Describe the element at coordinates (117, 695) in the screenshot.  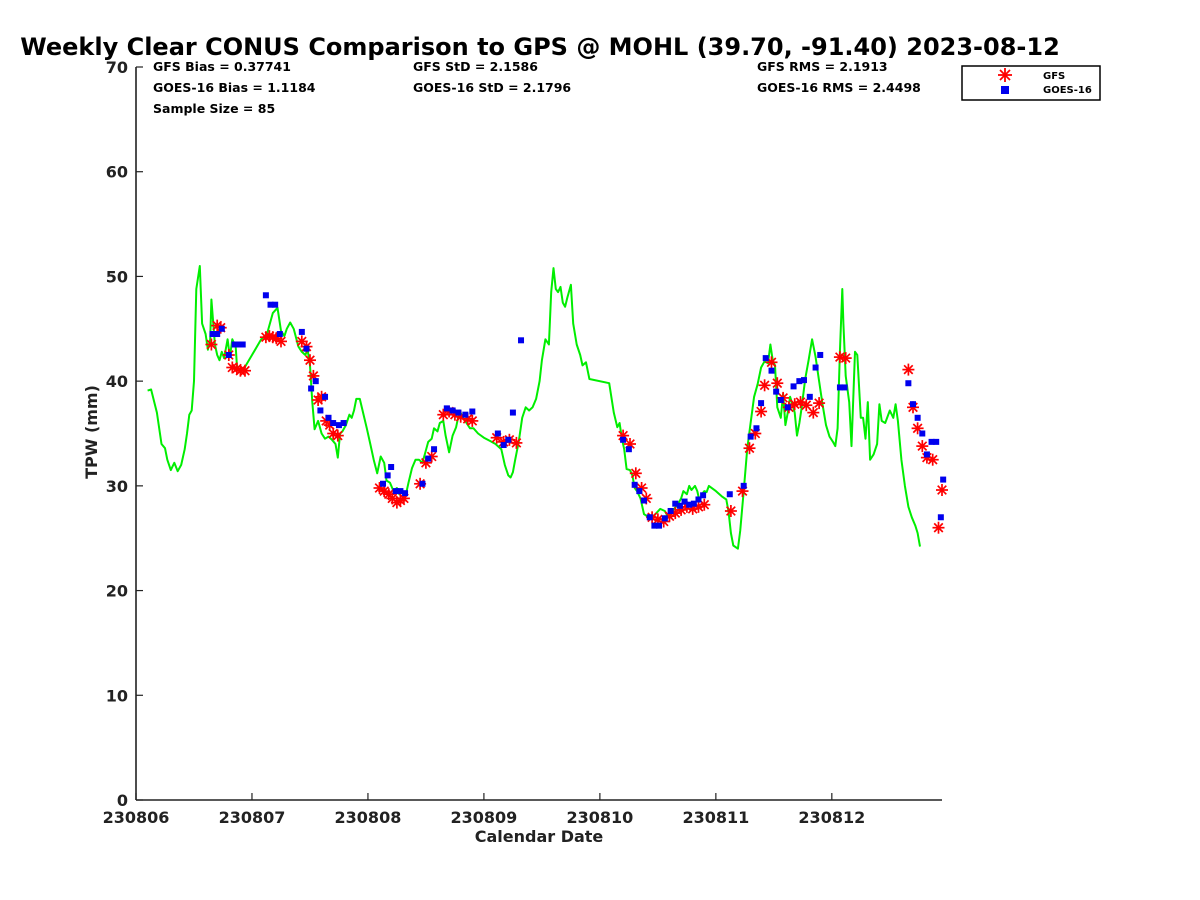
I see `y-tick-label: 10` at that location.